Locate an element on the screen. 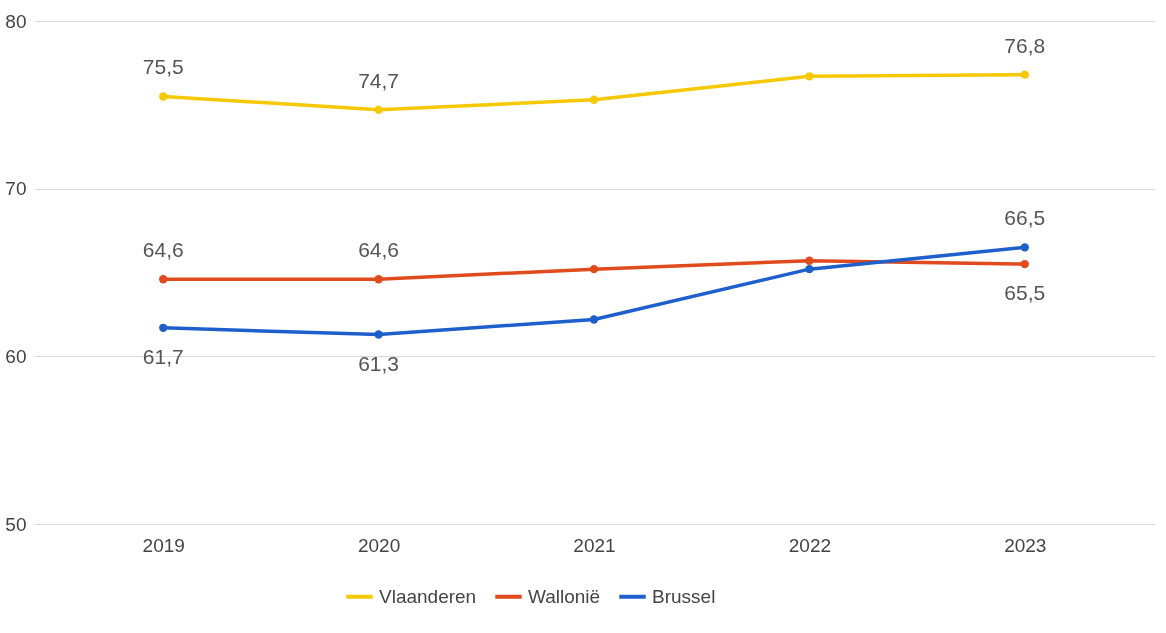 The height and width of the screenshot is (633, 1166). x-tick-label: 2020 is located at coordinates (379, 545).